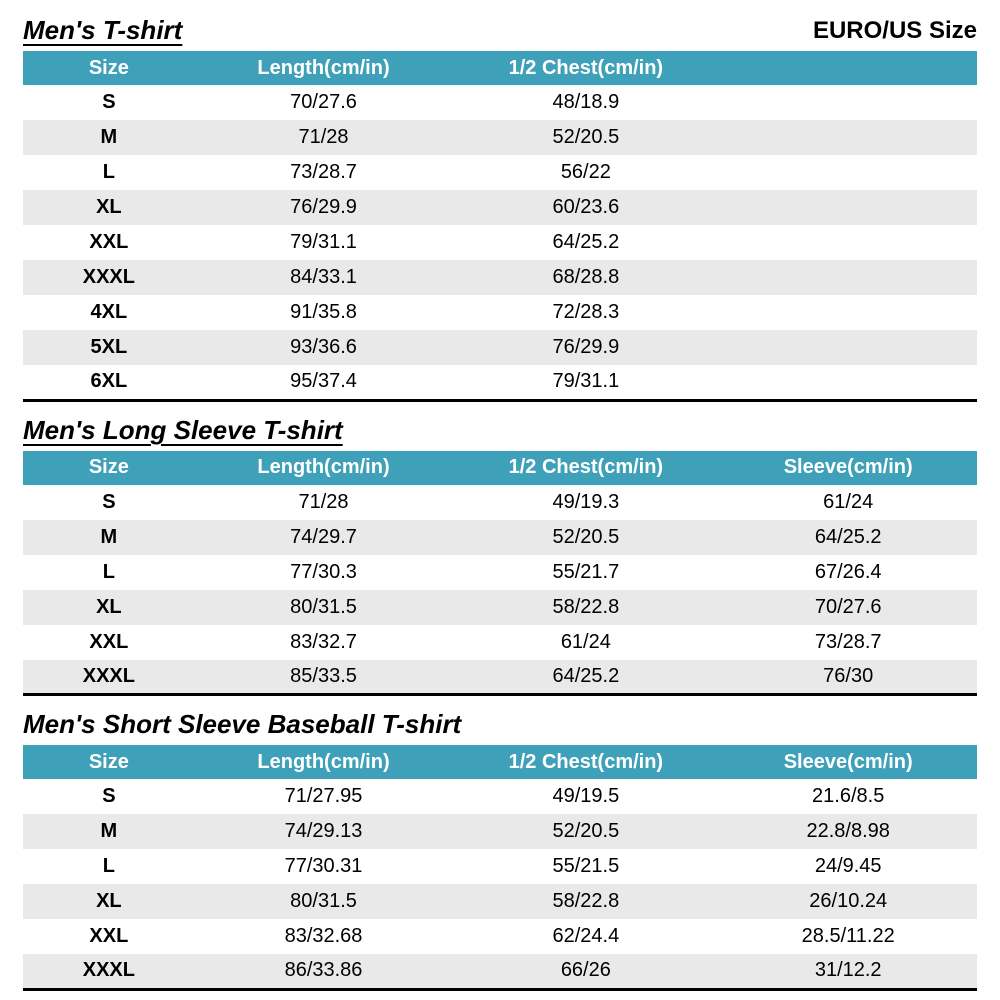 This screenshot has height=1000, width=1000. I want to click on measurement-cell: 55/21.5, so click(586, 866).